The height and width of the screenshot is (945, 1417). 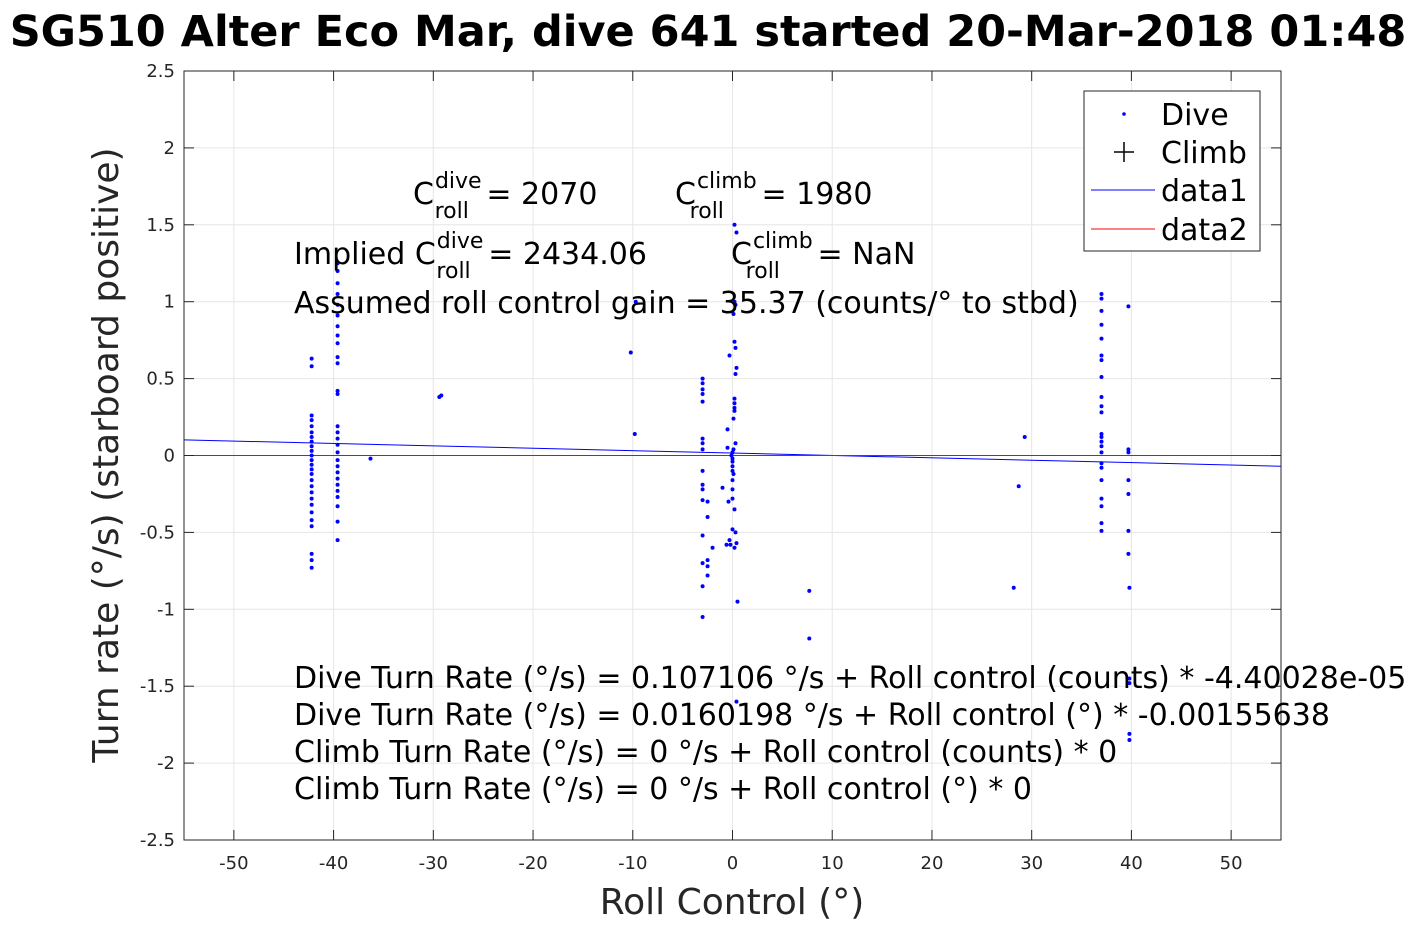 What do you see at coordinates (732, 863) in the screenshot?
I see `x-tick-label: 0` at bounding box center [732, 863].